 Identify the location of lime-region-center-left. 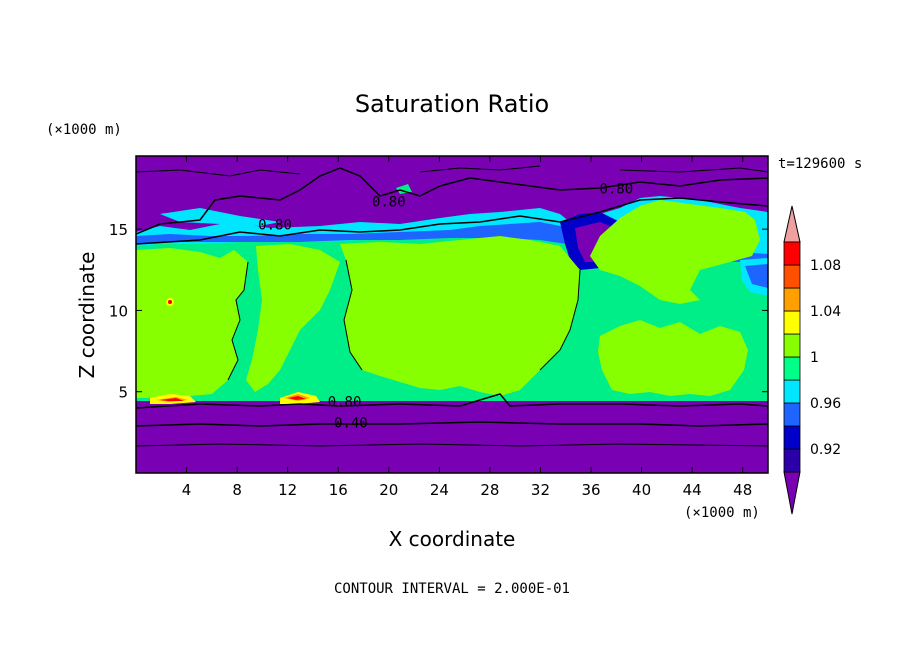
(293, 318).